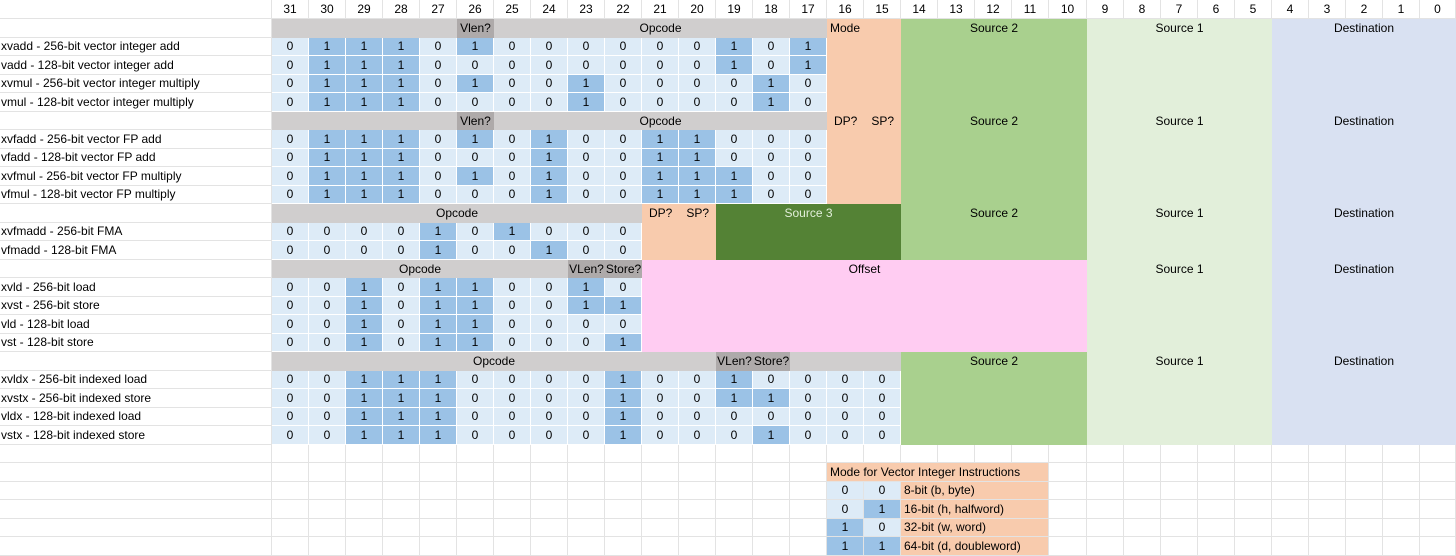  What do you see at coordinates (136, 83) in the screenshot?
I see `instruction-label: xvmul - 256-bit vector integer multiply` at bounding box center [136, 83].